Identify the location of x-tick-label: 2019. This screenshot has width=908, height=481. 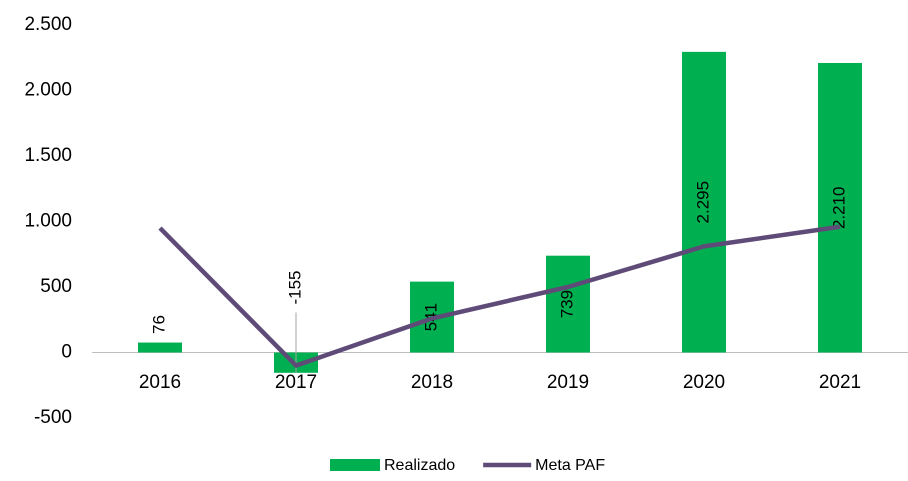
(568, 382).